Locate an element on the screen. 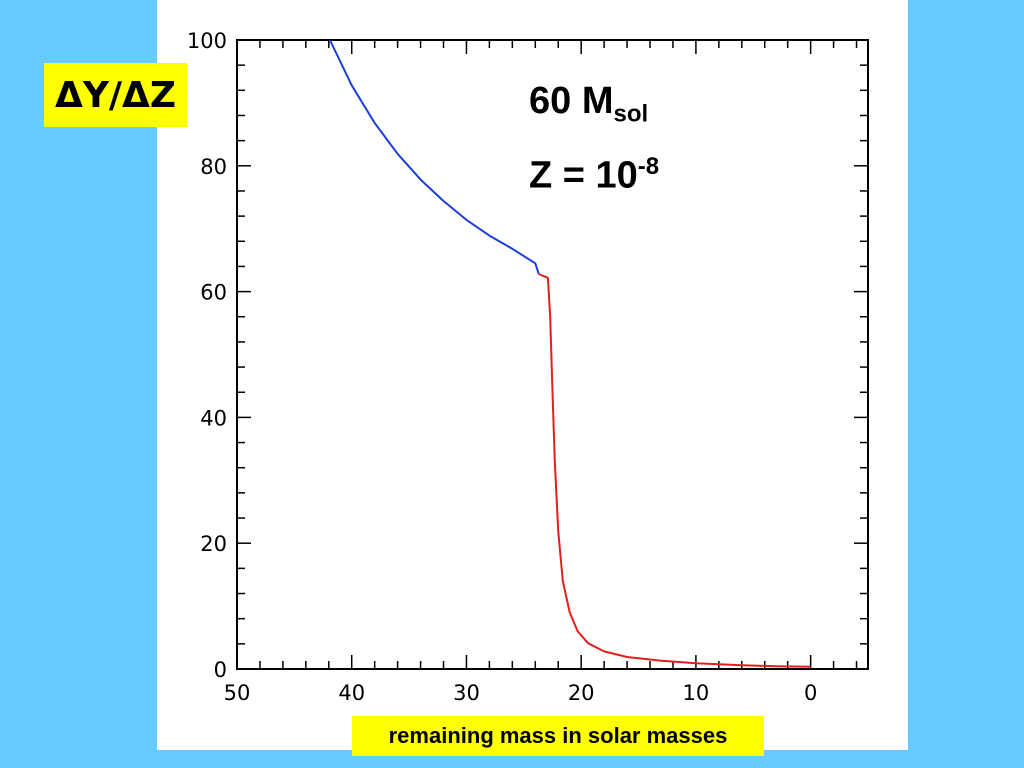 The height and width of the screenshot is (768, 1024). x-tick-label: 20 is located at coordinates (581, 693).